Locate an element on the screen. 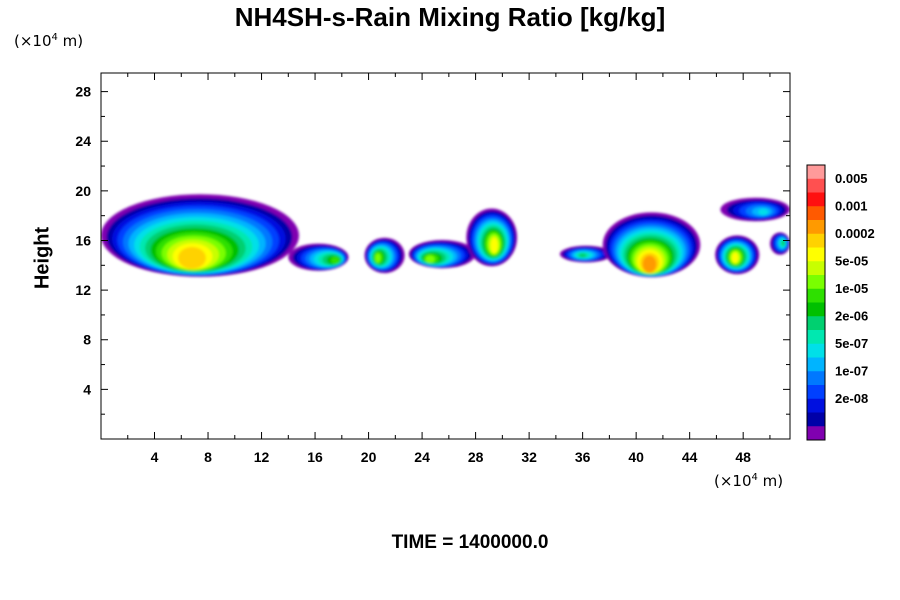 The height and width of the screenshot is (600, 900). y-tick-label: 12 is located at coordinates (83, 290).